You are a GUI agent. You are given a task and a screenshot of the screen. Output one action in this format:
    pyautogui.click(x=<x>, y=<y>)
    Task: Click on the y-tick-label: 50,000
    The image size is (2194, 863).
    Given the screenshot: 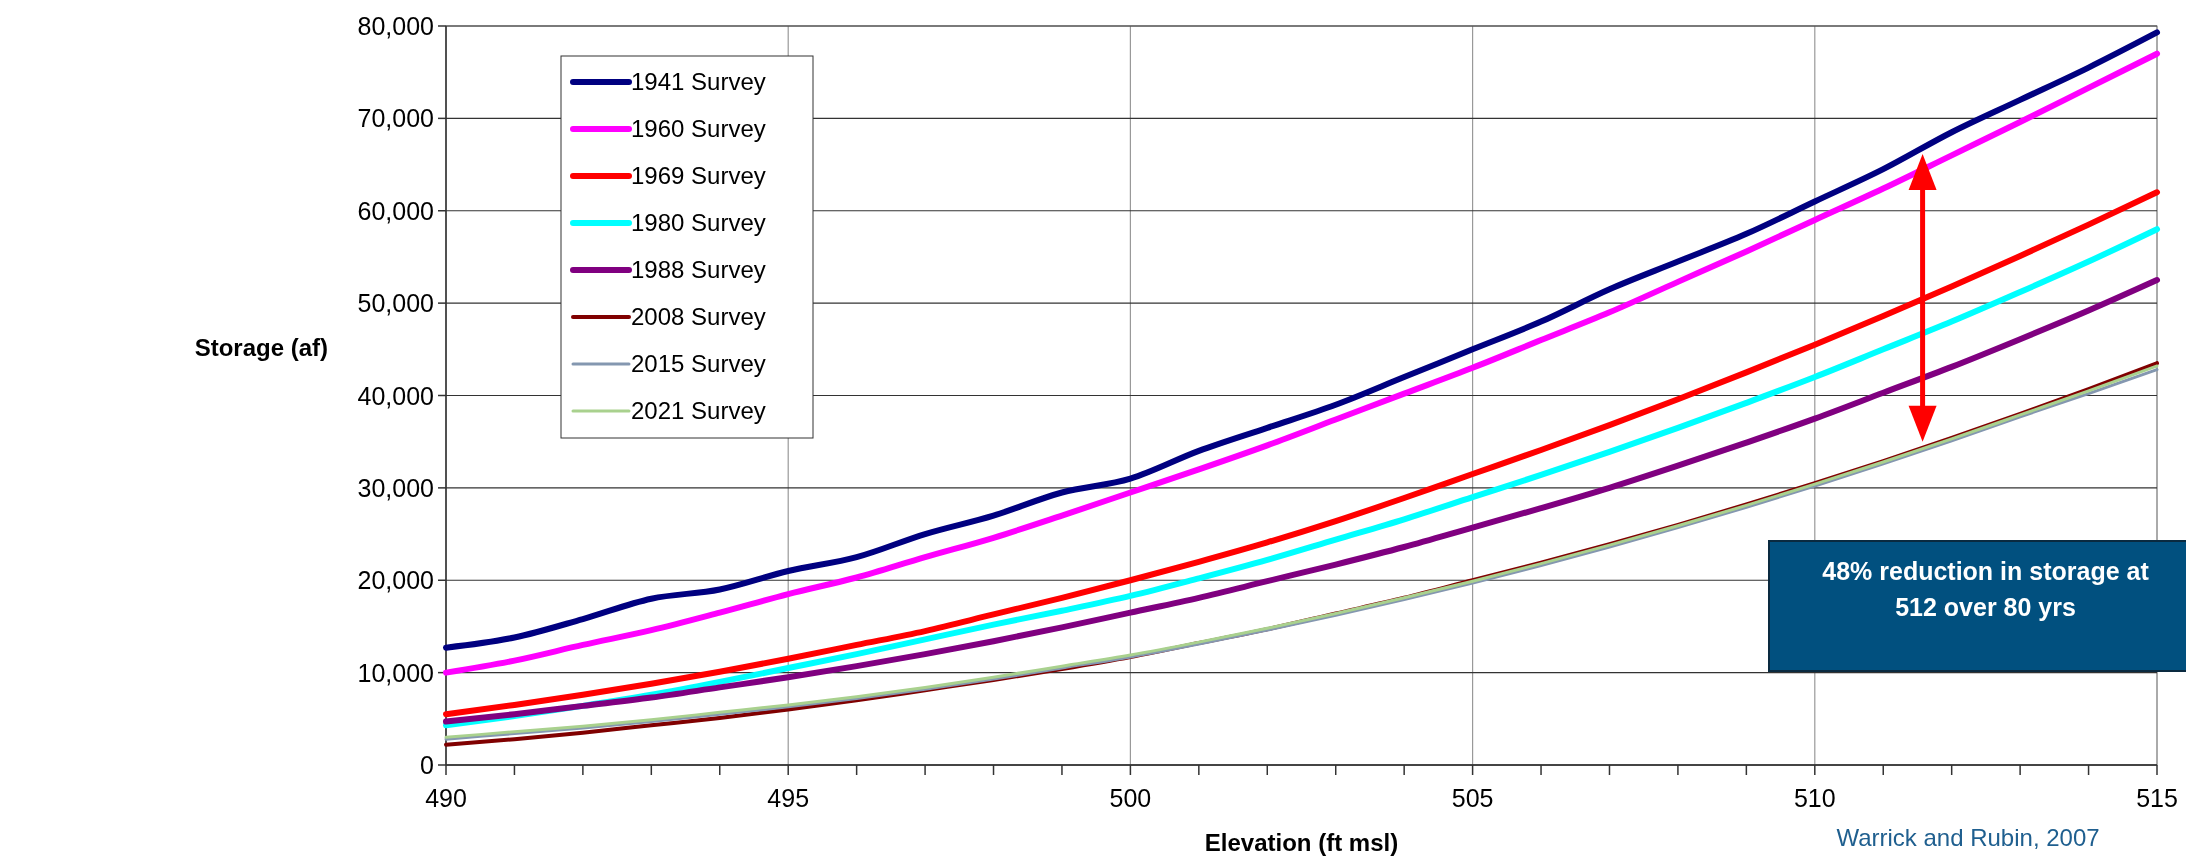 What is the action you would take?
    pyautogui.click(x=395, y=303)
    